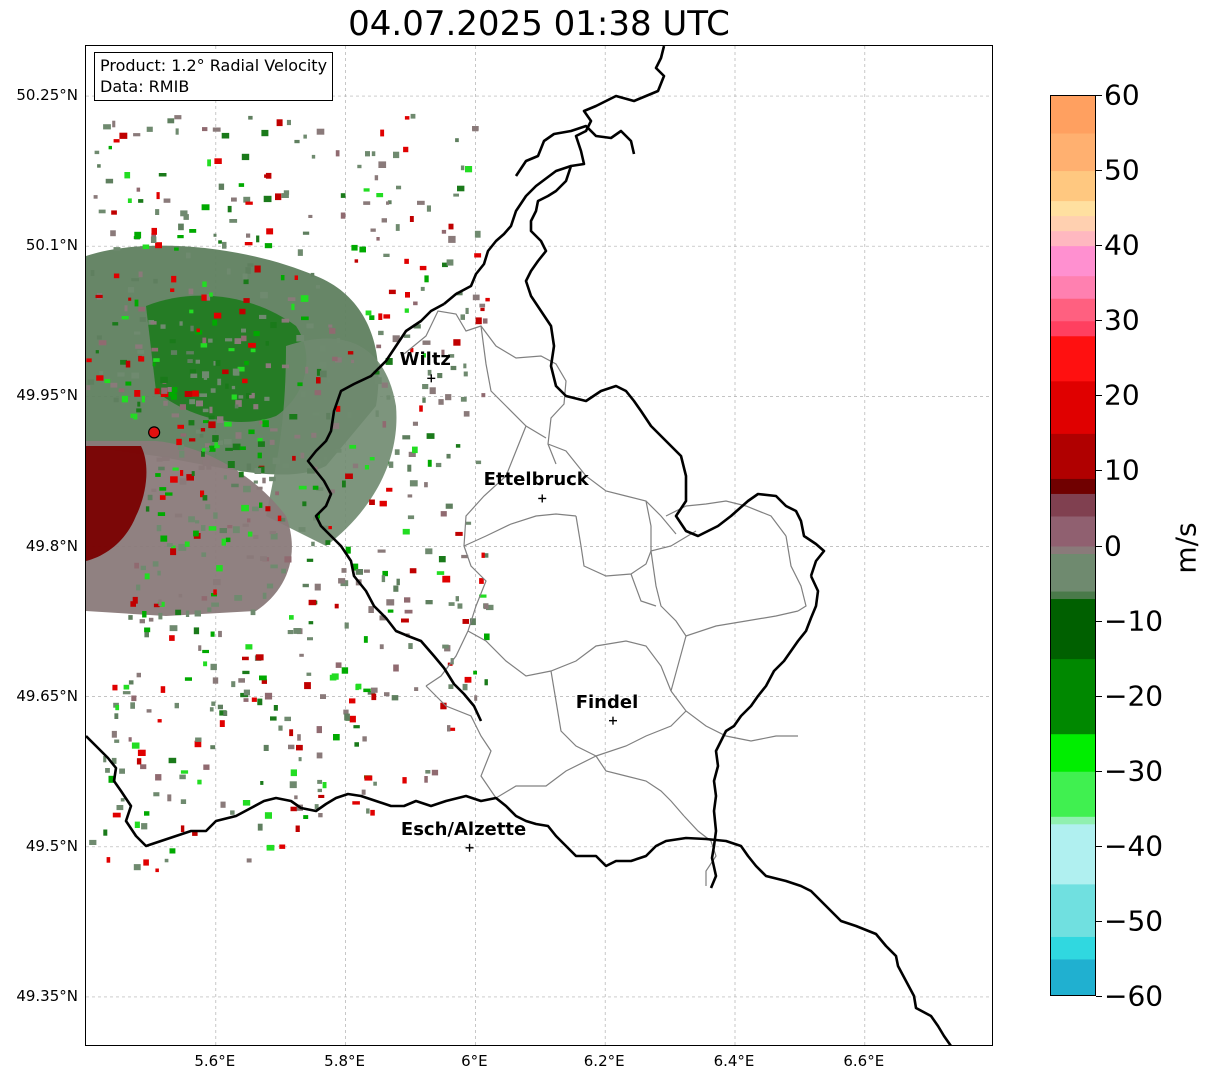 The width and height of the screenshot is (1207, 1081). Describe the element at coordinates (51, 845) in the screenshot. I see `lat-tick-label: 49.5°N` at that location.